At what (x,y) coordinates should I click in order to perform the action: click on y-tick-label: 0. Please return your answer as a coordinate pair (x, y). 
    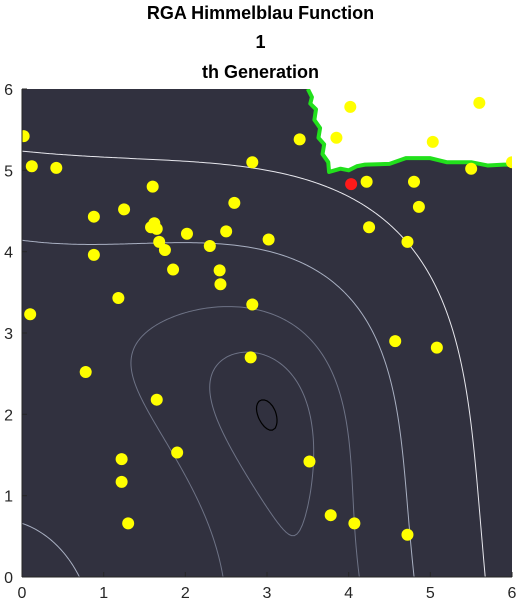
    Looking at the image, I should click on (8, 578).